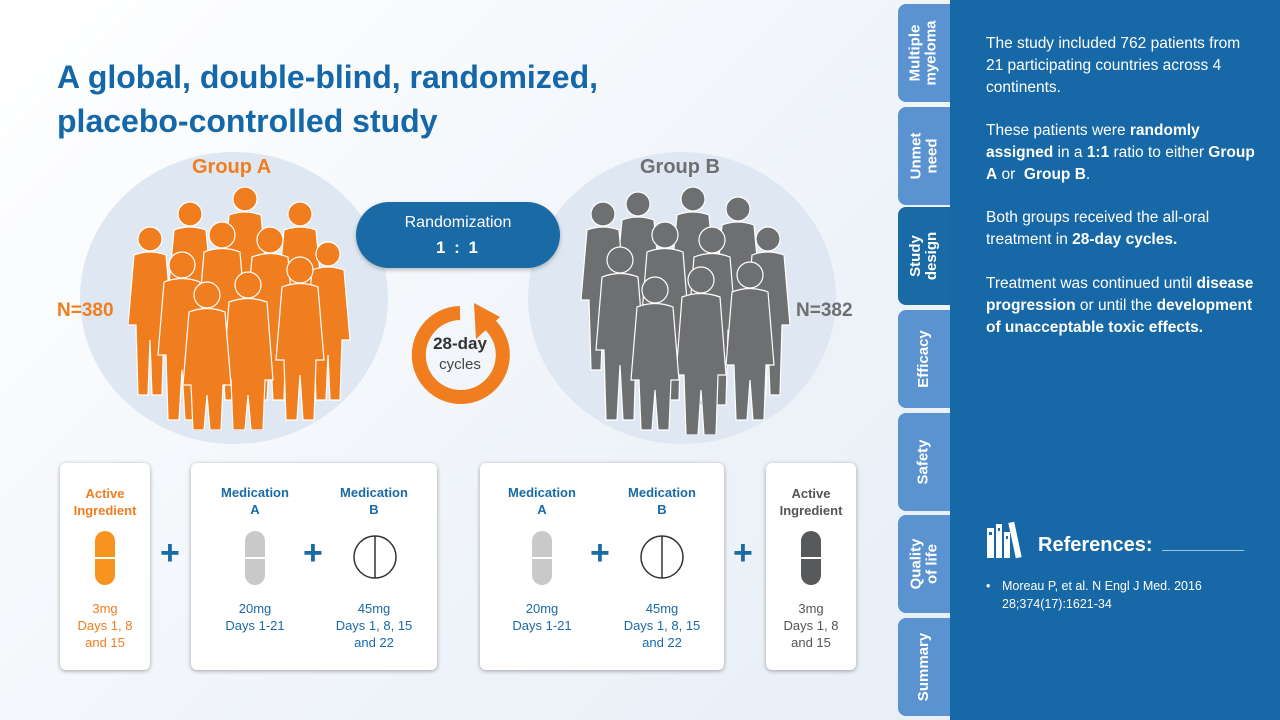 This screenshot has height=720, width=1280. I want to click on randomization-ratio: 1, so click(458, 247).